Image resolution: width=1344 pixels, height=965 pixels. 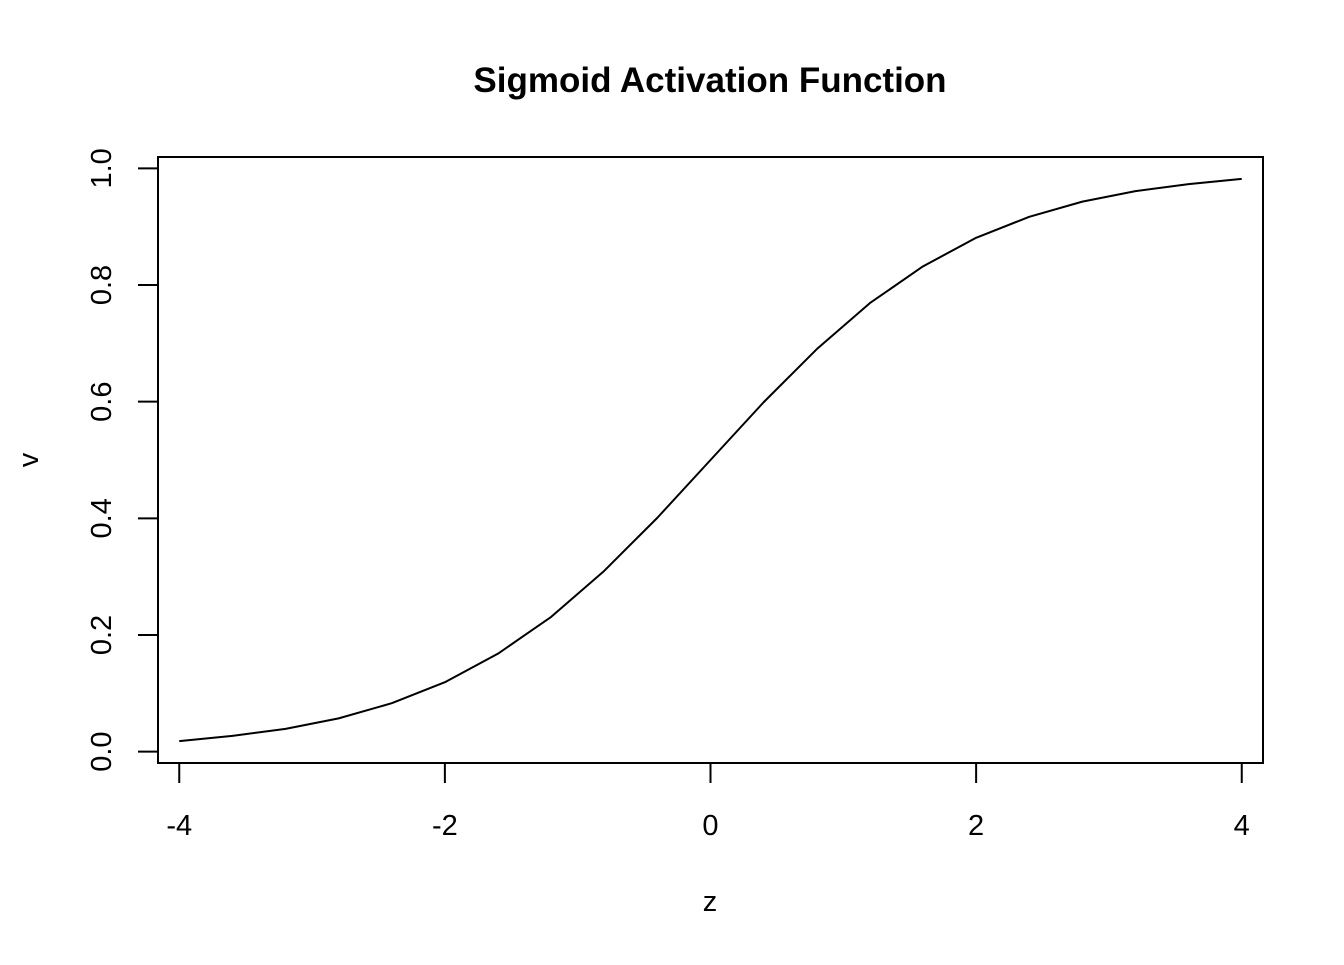 I want to click on x-axis-label: z, so click(x=710, y=902).